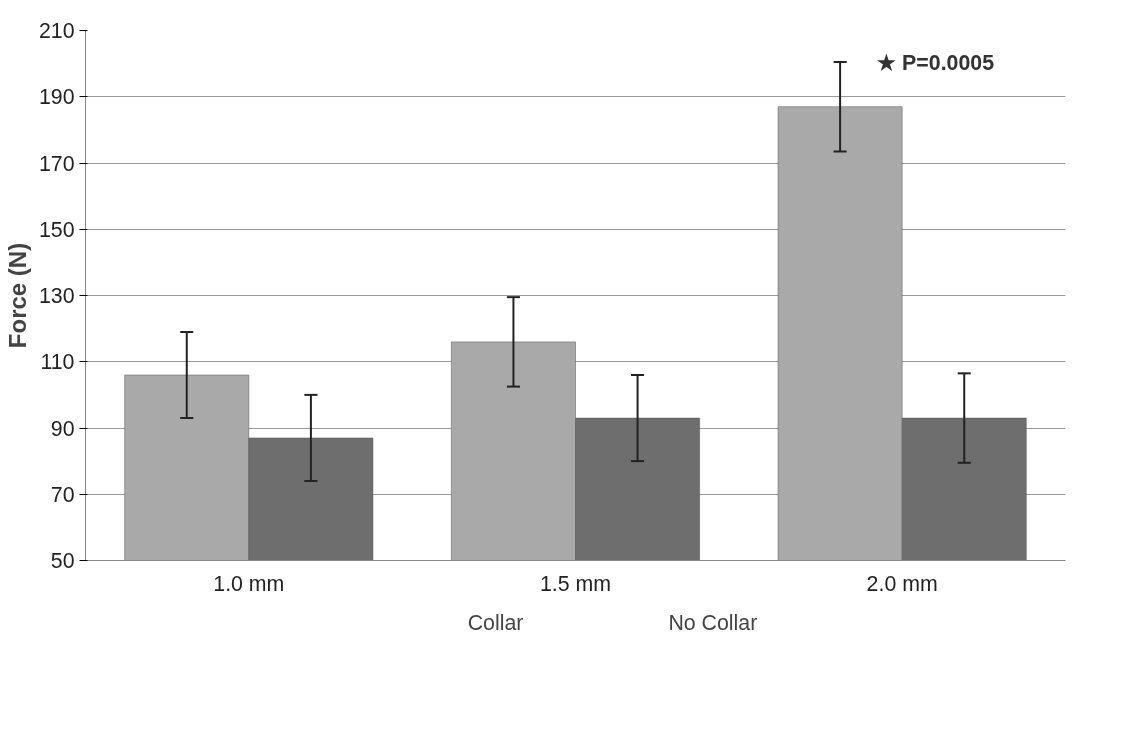 Image resolution: width=1145 pixels, height=732 pixels. Describe the element at coordinates (902, 583) in the screenshot. I see `x-tick-label: 2.0 mm` at that location.